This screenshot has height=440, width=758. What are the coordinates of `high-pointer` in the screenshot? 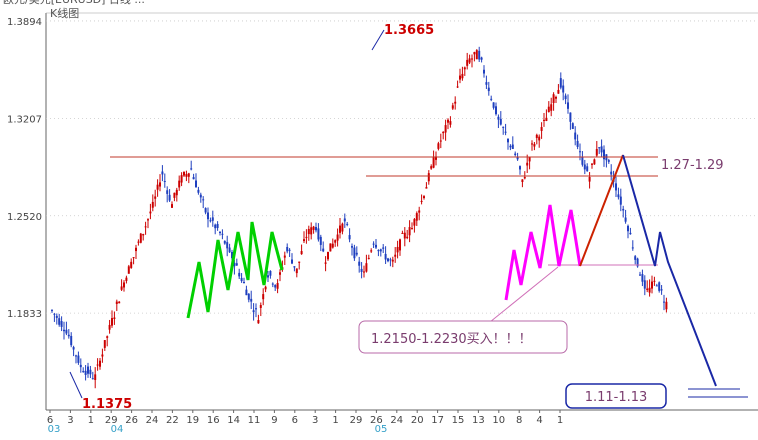 It's located at (378, 40).